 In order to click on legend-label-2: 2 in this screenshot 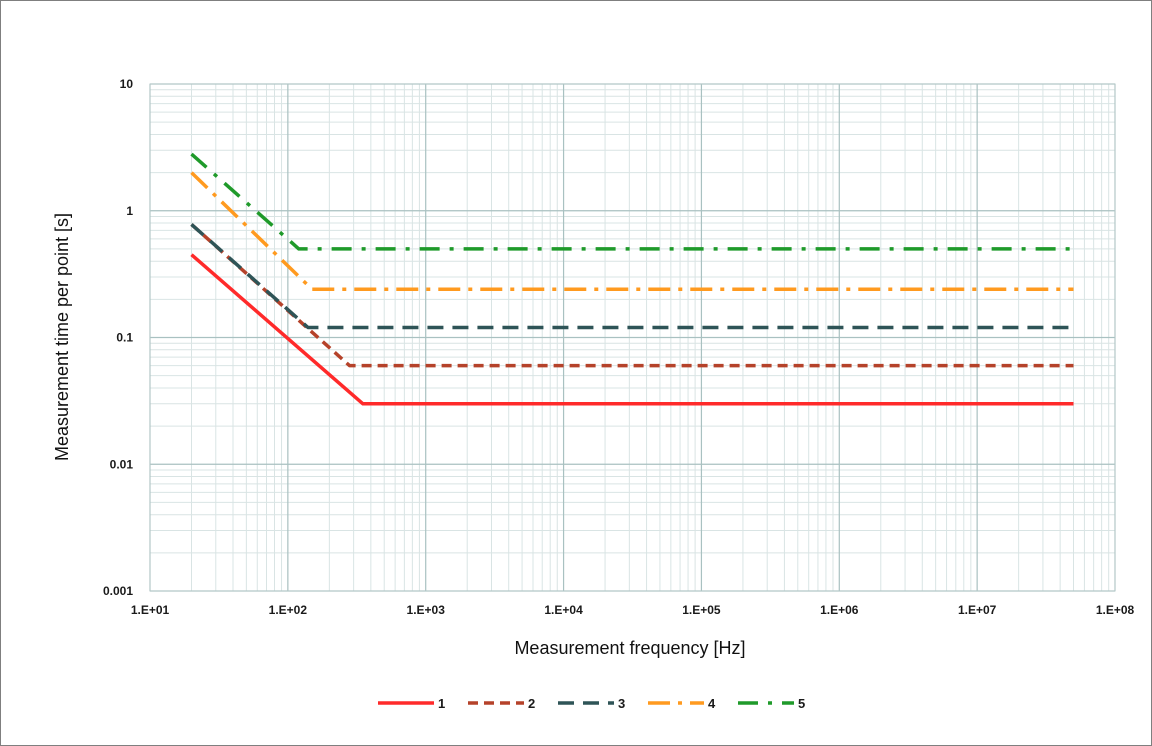, I will do `click(531, 703)`.